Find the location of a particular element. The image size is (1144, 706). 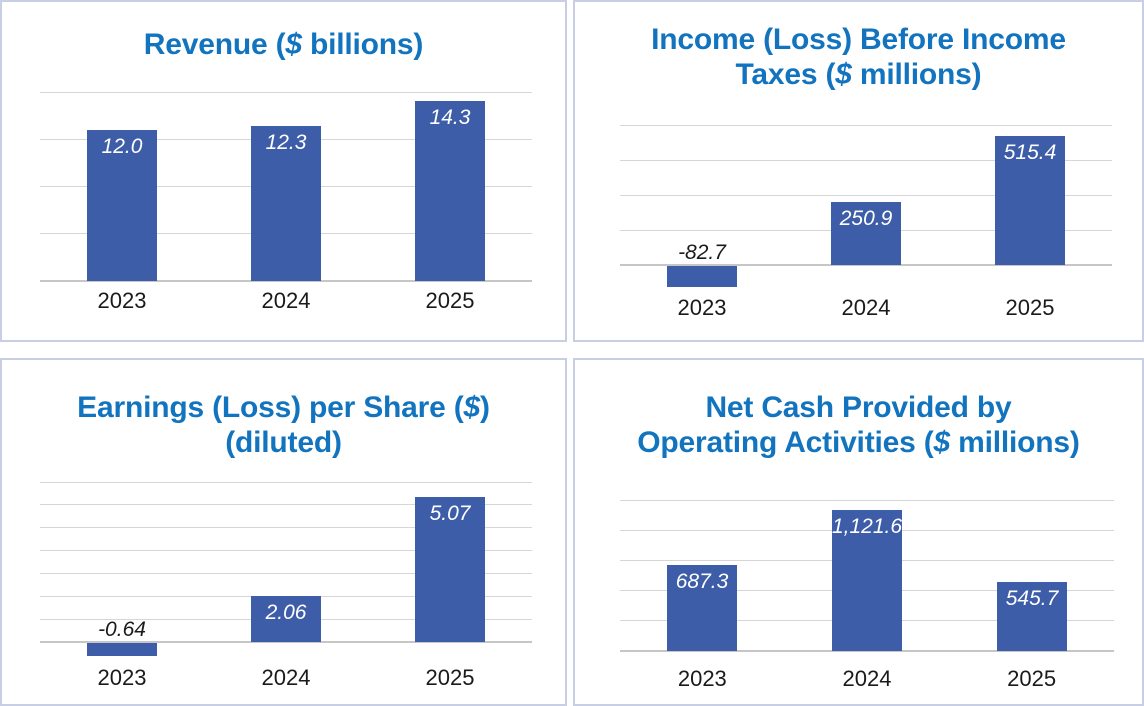

chart-title-line: (diluted) is located at coordinates (283, 442).